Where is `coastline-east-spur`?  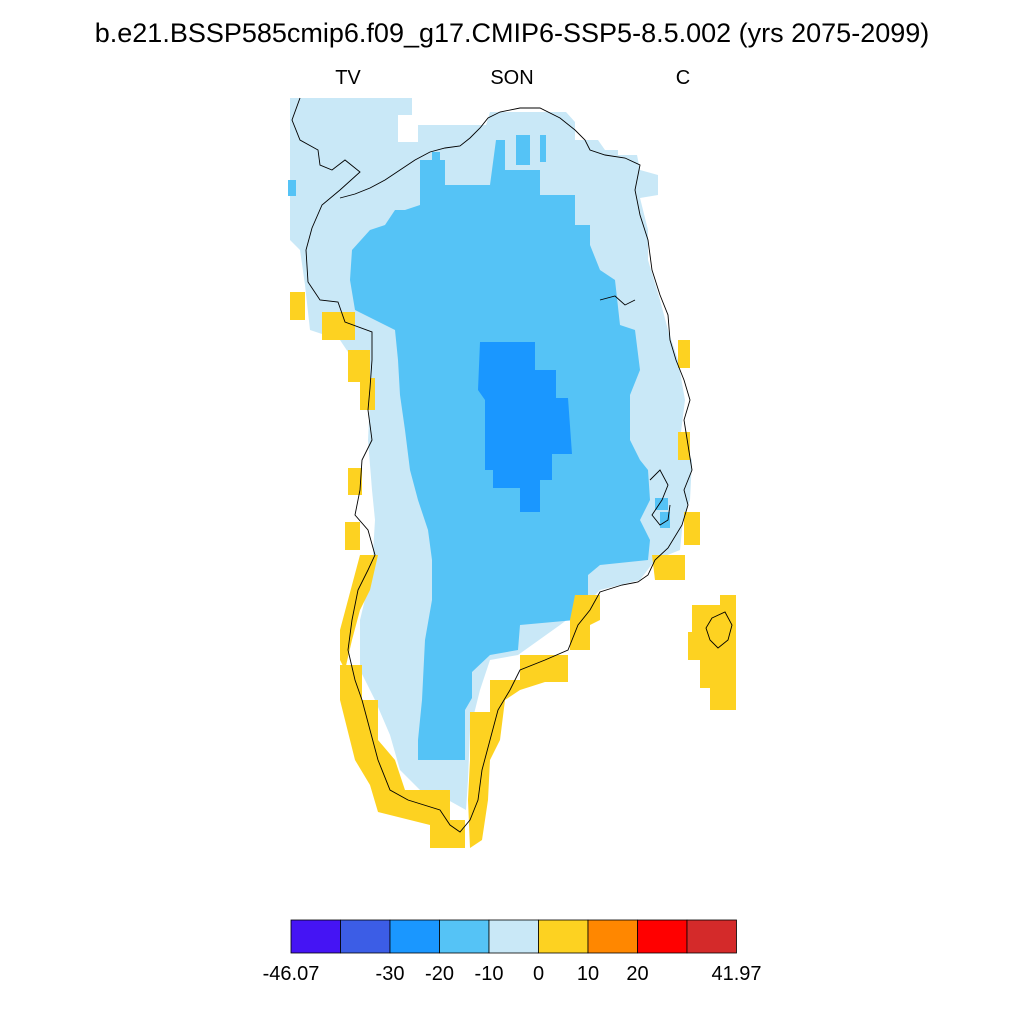 coastline-east-spur is located at coordinates (617, 300).